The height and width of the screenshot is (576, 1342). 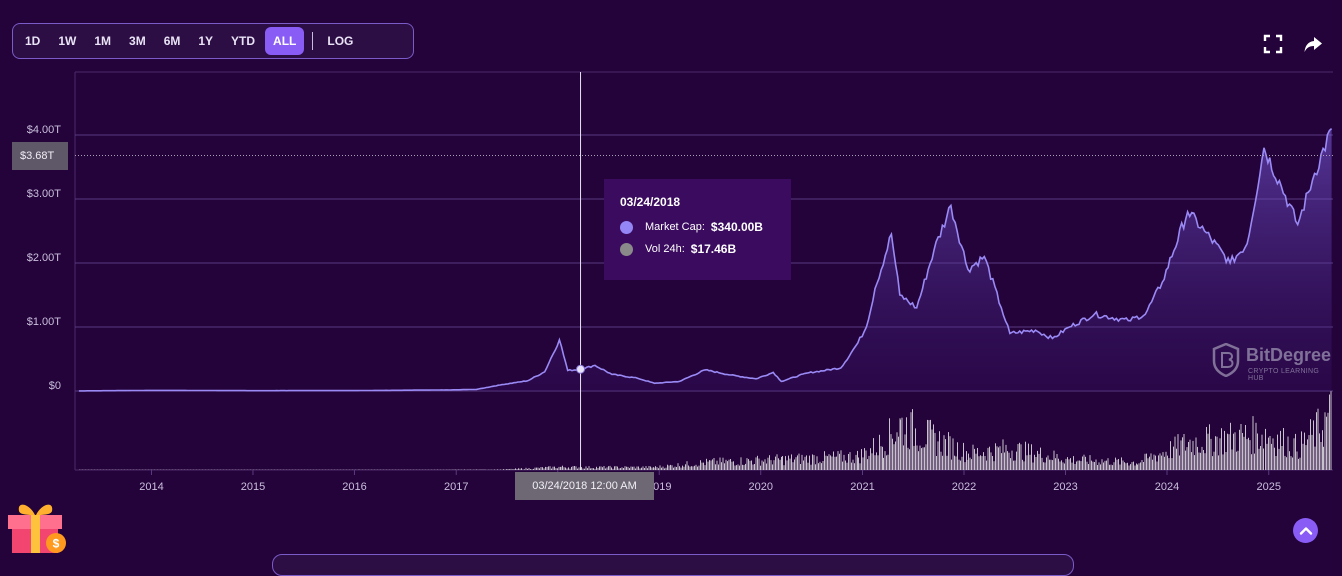 I want to click on scroll-up-button, so click(x=1305, y=530).